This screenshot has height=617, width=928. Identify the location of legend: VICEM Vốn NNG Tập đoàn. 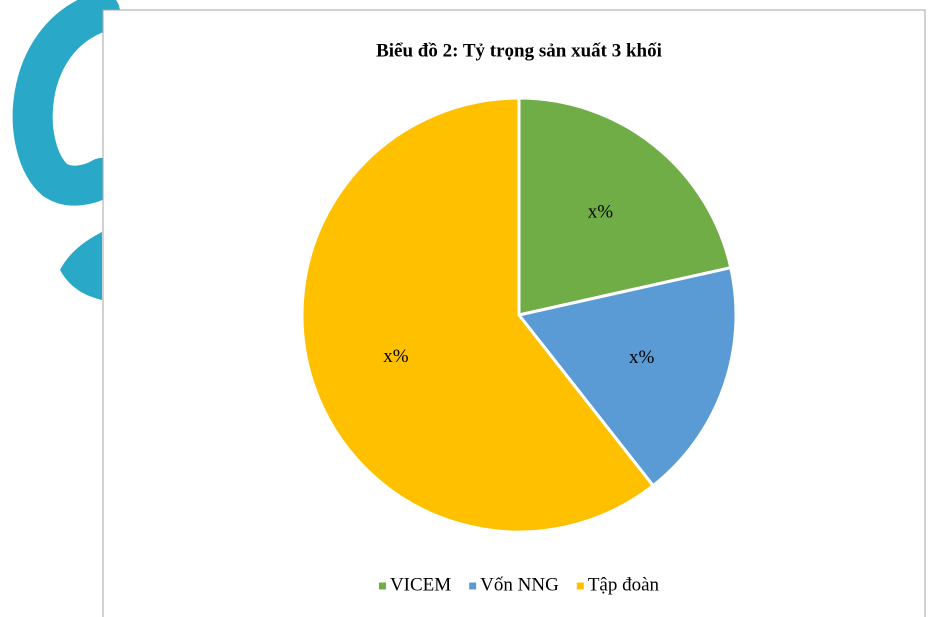
(519, 584).